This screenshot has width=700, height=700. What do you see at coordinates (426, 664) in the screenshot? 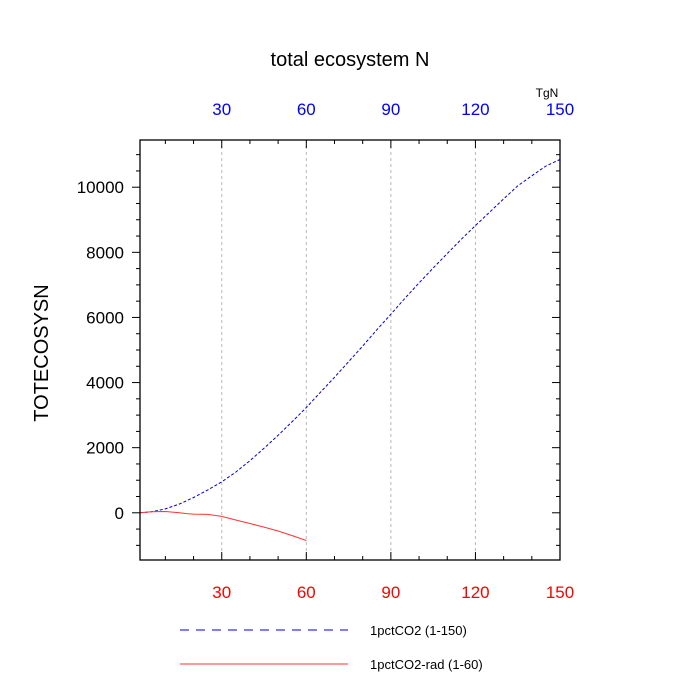
I see `legend-label: 1pctCO2-rad (1-60)` at bounding box center [426, 664].